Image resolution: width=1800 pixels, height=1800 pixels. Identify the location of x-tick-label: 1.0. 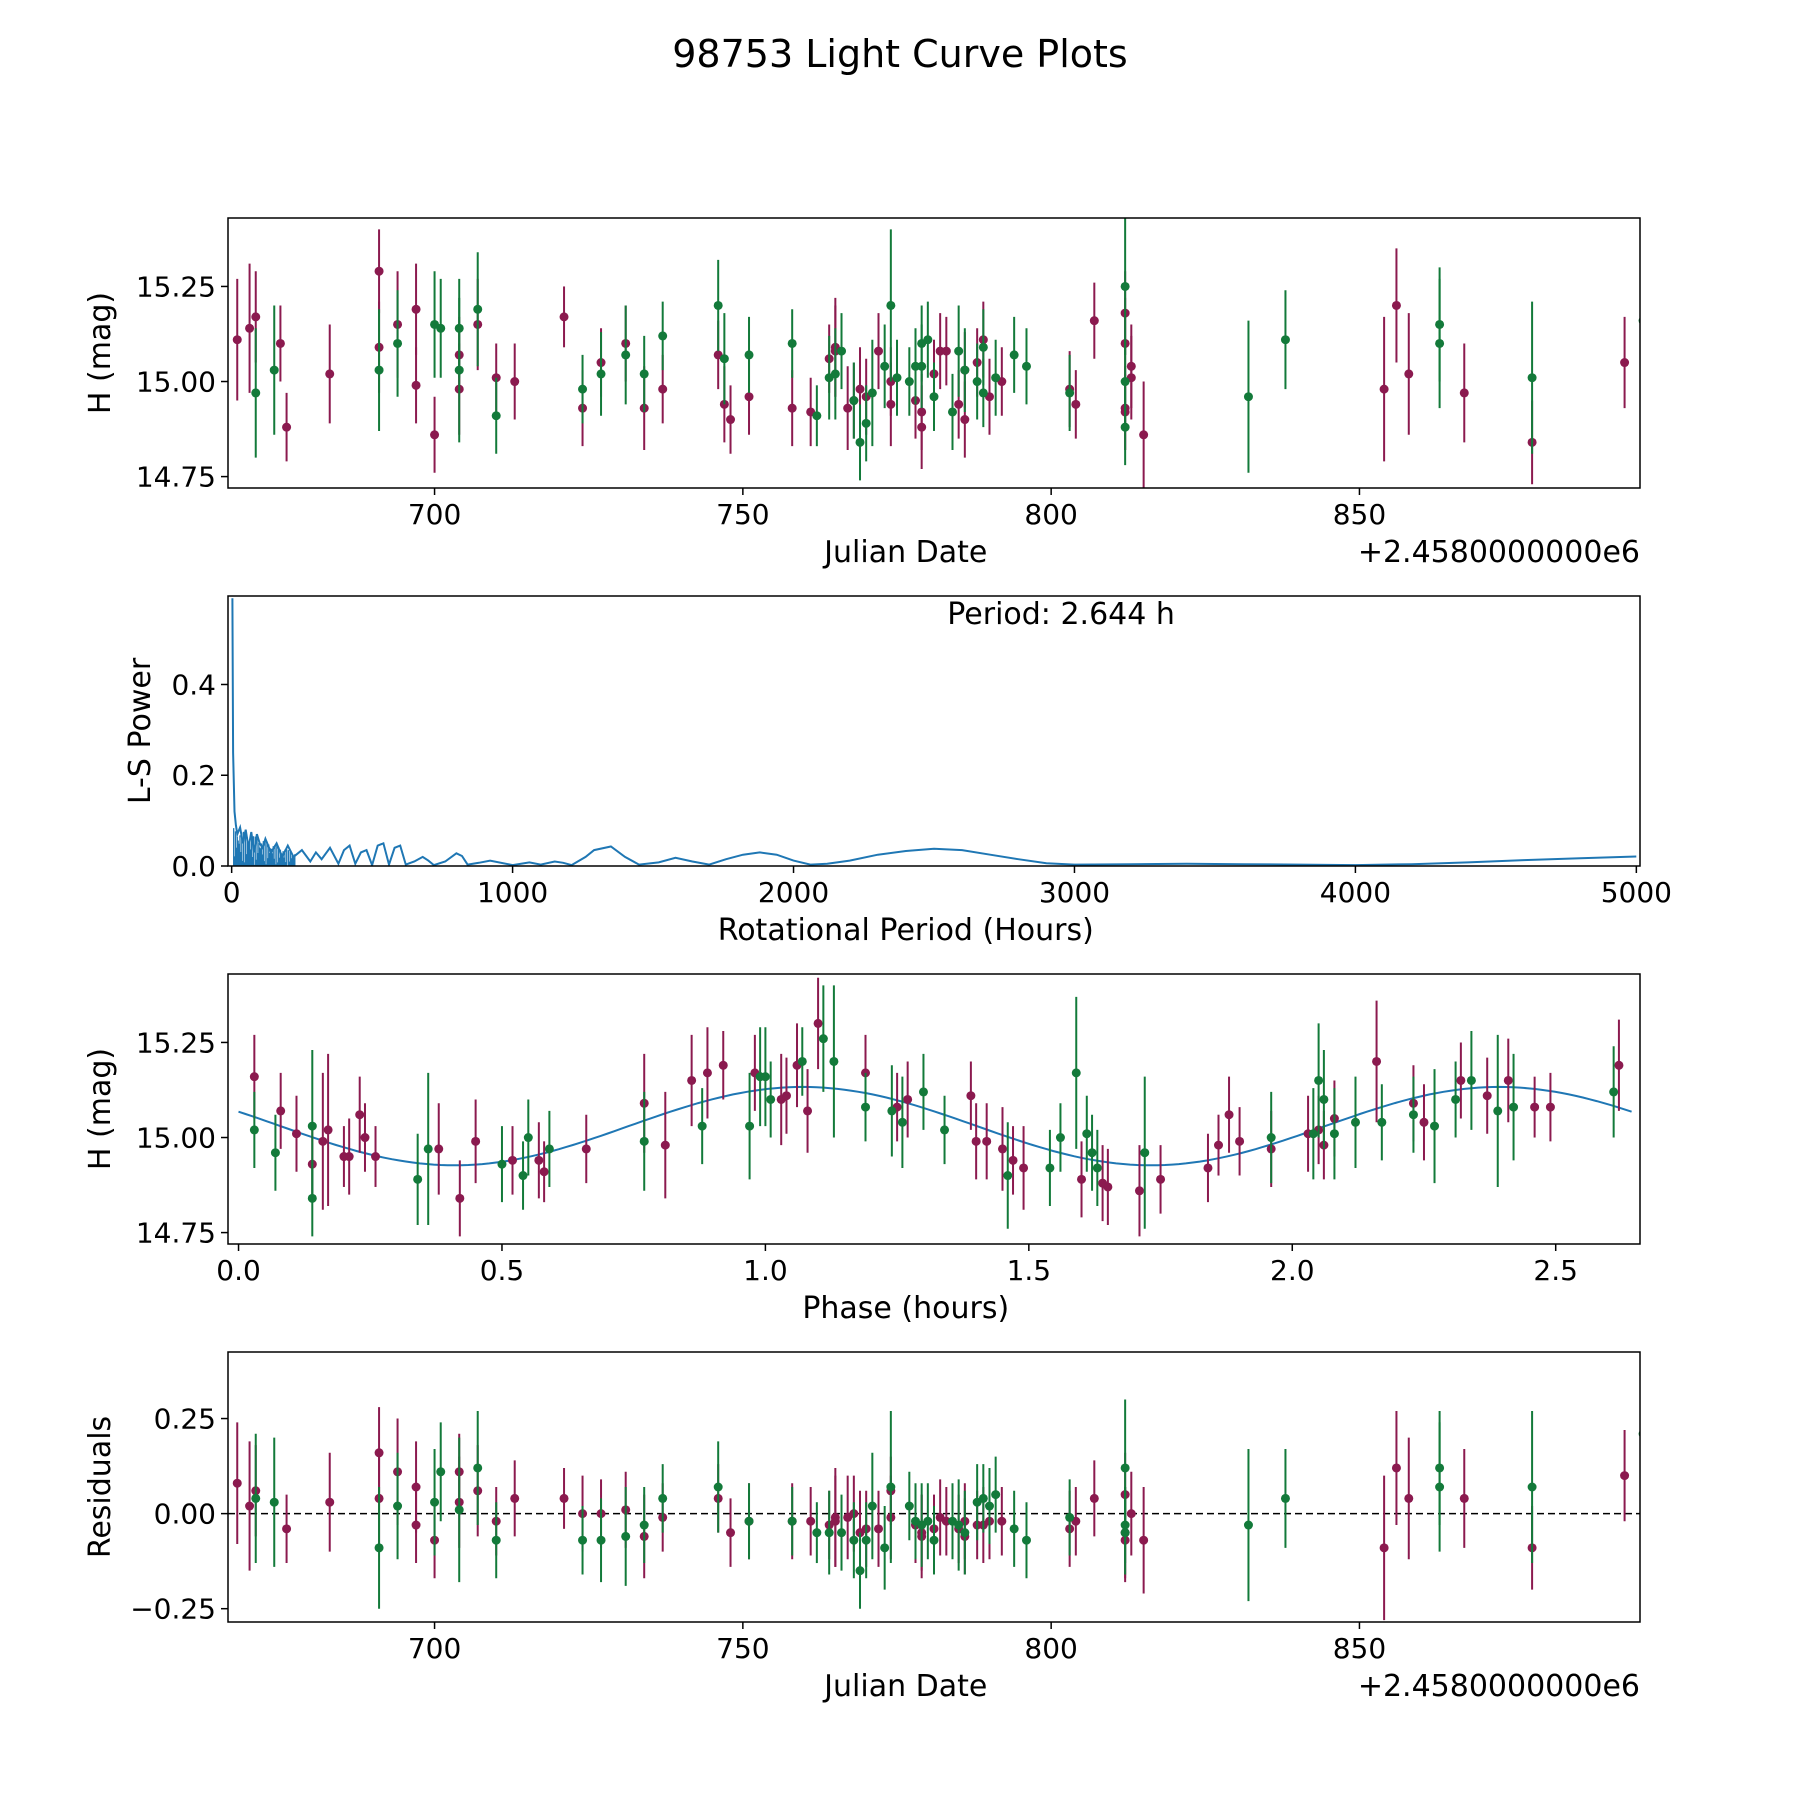
(765, 1270).